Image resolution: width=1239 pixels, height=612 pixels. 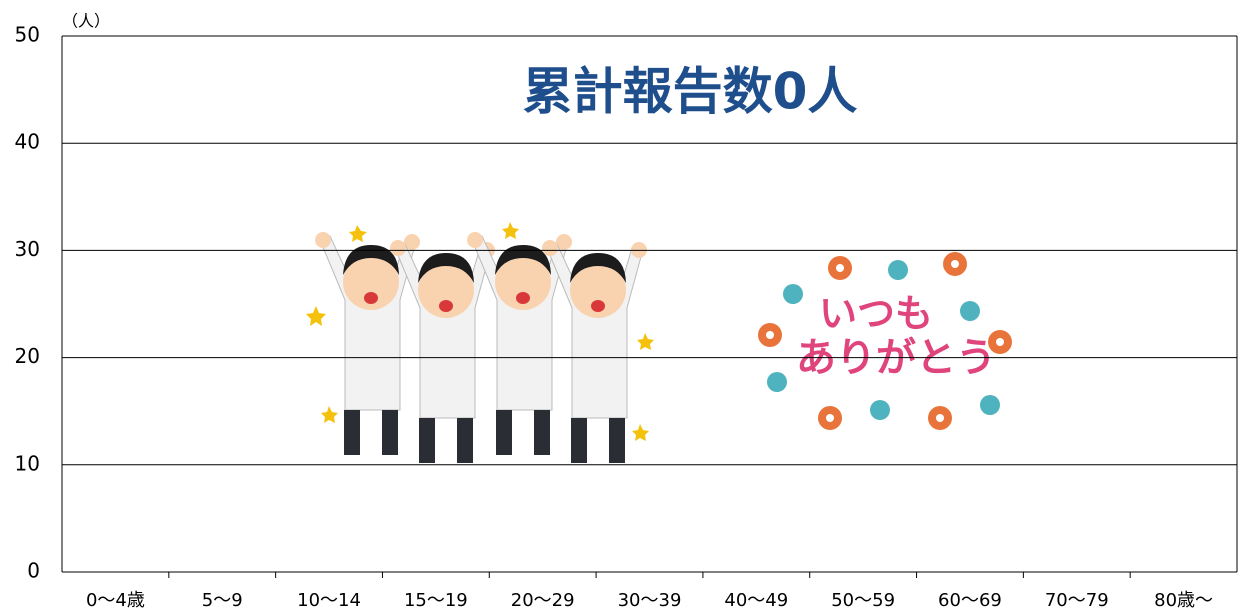 I want to click on x-tick-label: 15～19, so click(x=436, y=600).